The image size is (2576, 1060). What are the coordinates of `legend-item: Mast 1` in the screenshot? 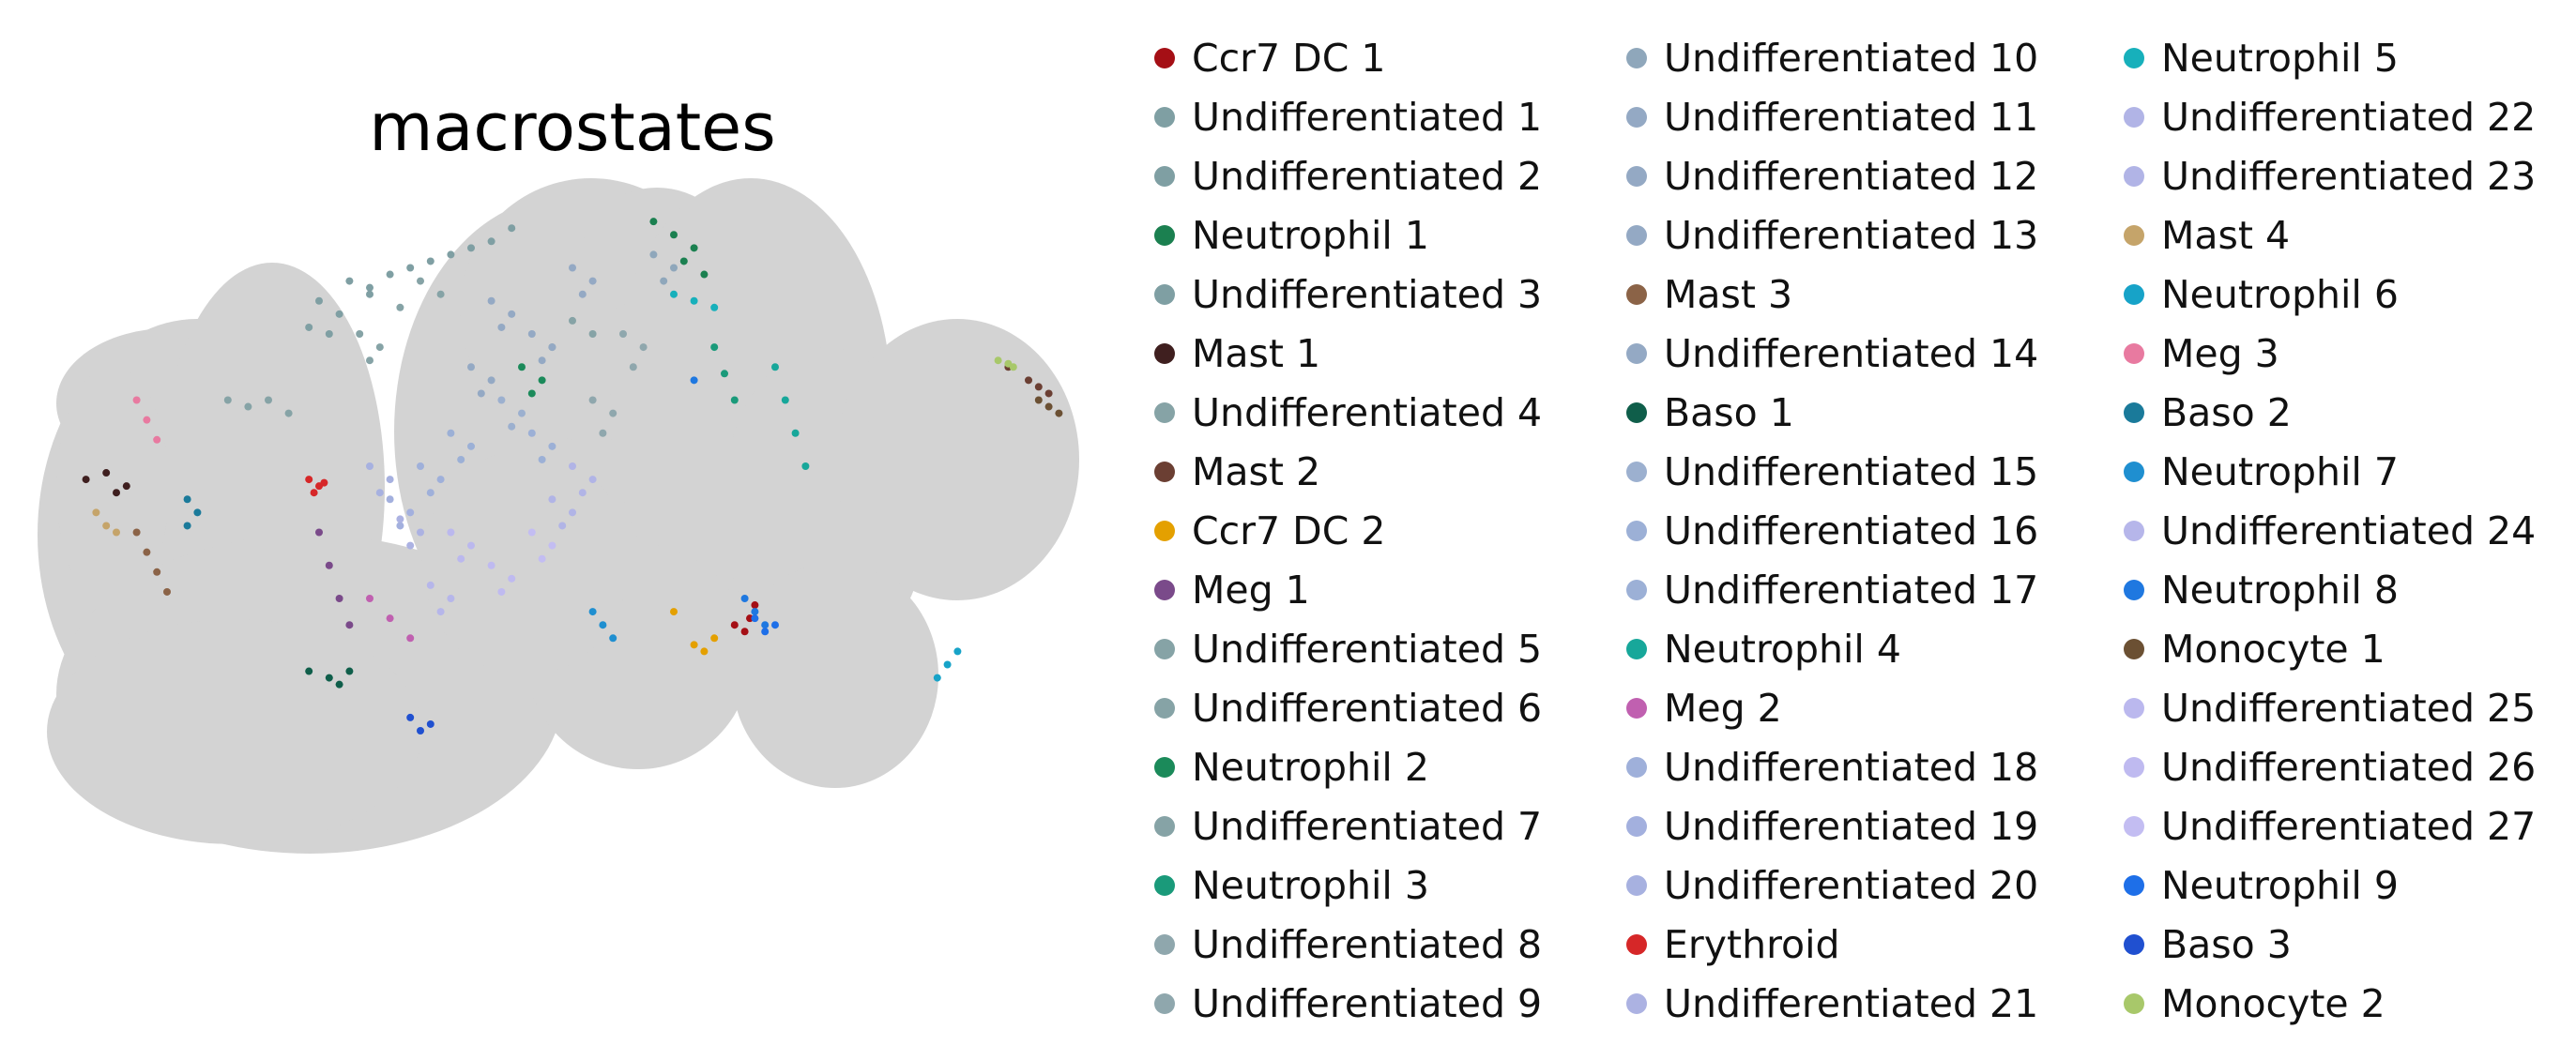 It's located at (1390, 354).